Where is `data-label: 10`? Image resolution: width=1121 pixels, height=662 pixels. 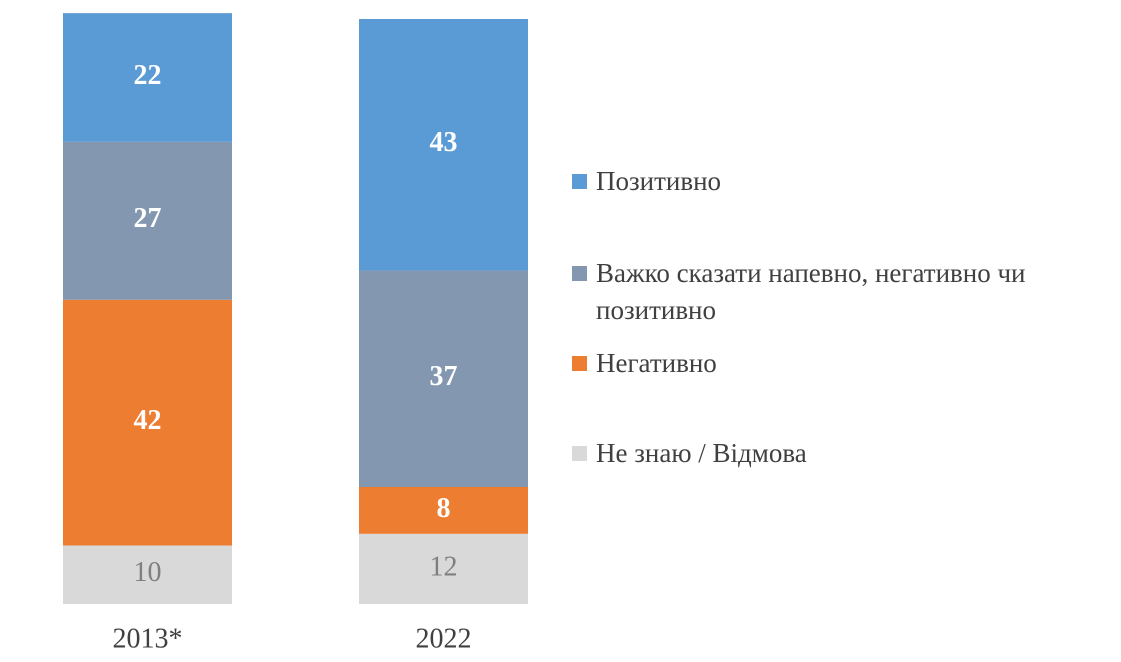
data-label: 10 is located at coordinates (148, 572).